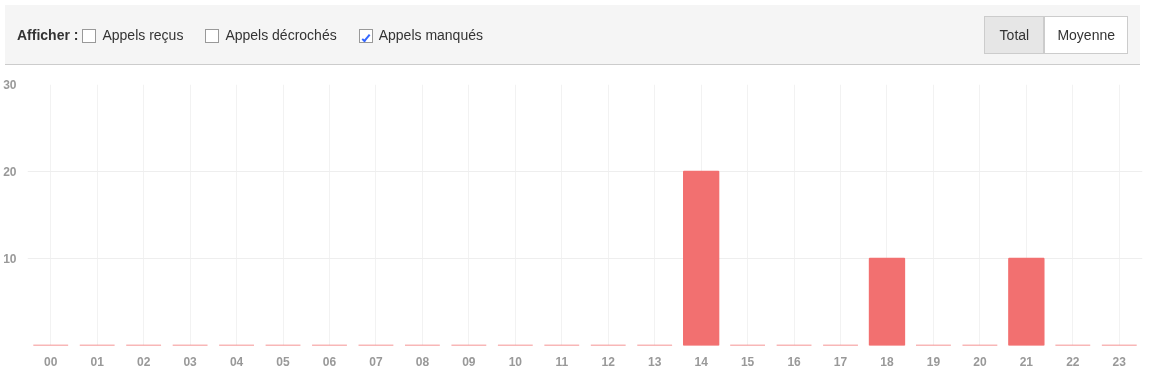  What do you see at coordinates (701, 361) in the screenshot?
I see `x-tick-label: 14` at bounding box center [701, 361].